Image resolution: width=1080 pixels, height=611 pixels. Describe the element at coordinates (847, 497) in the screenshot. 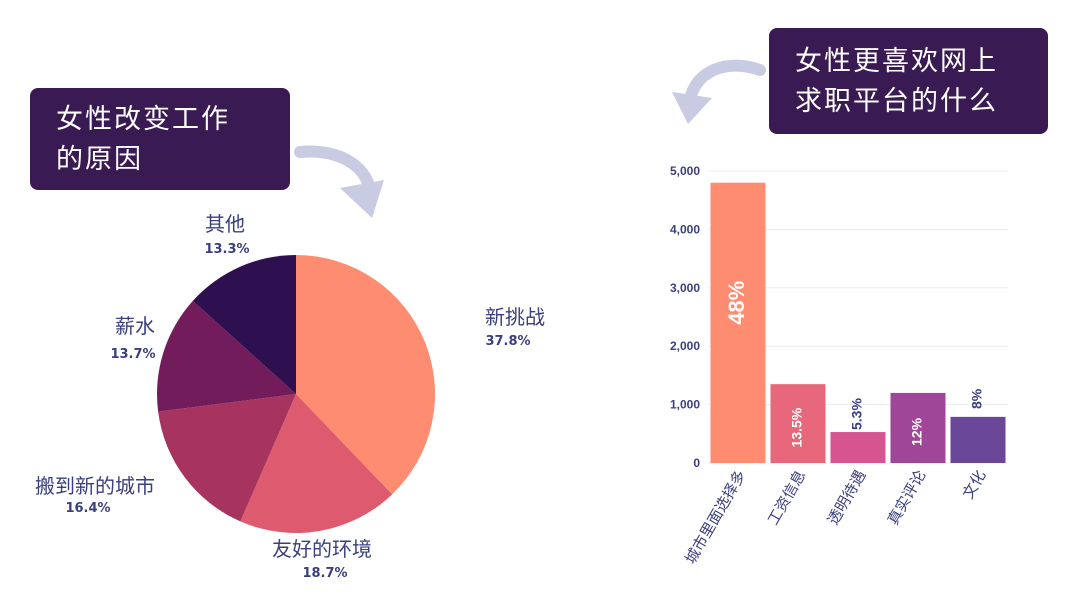

I see `x-category-label: 透明待遇` at that location.